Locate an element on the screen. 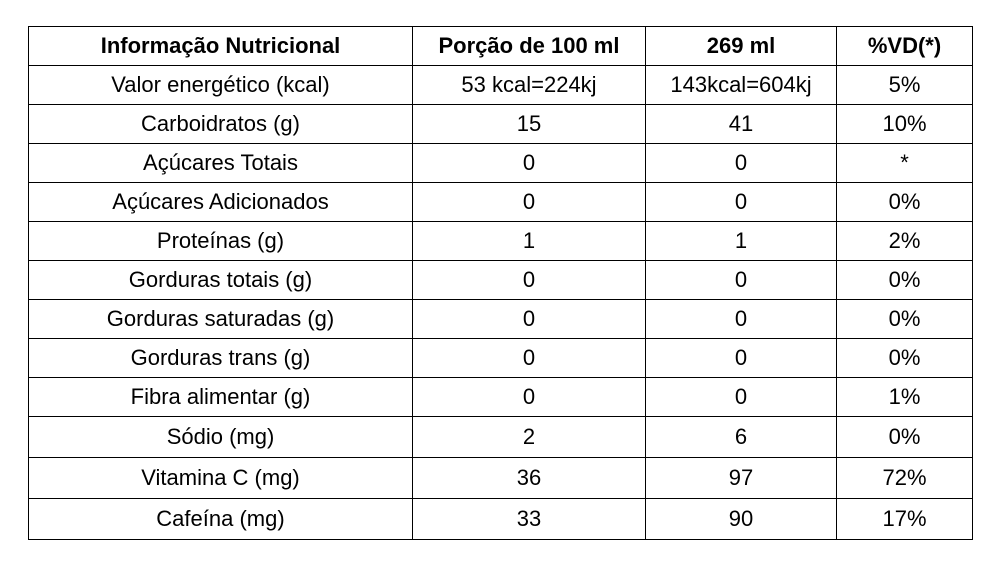  table-row: Açúcares Totais 0 0 * is located at coordinates (500, 163).